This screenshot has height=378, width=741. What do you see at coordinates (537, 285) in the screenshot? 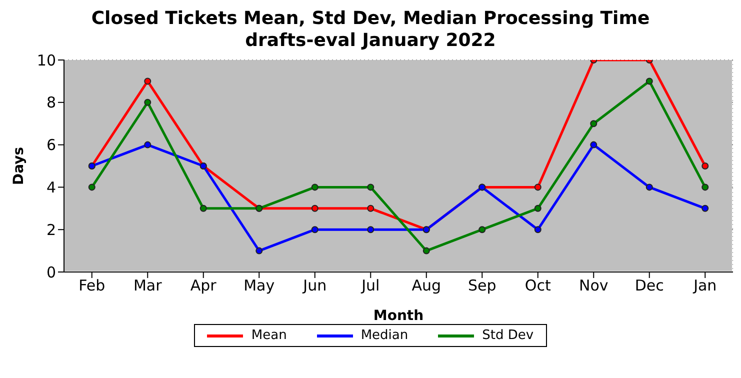
I see `x-tick-label: Oct` at bounding box center [537, 285].